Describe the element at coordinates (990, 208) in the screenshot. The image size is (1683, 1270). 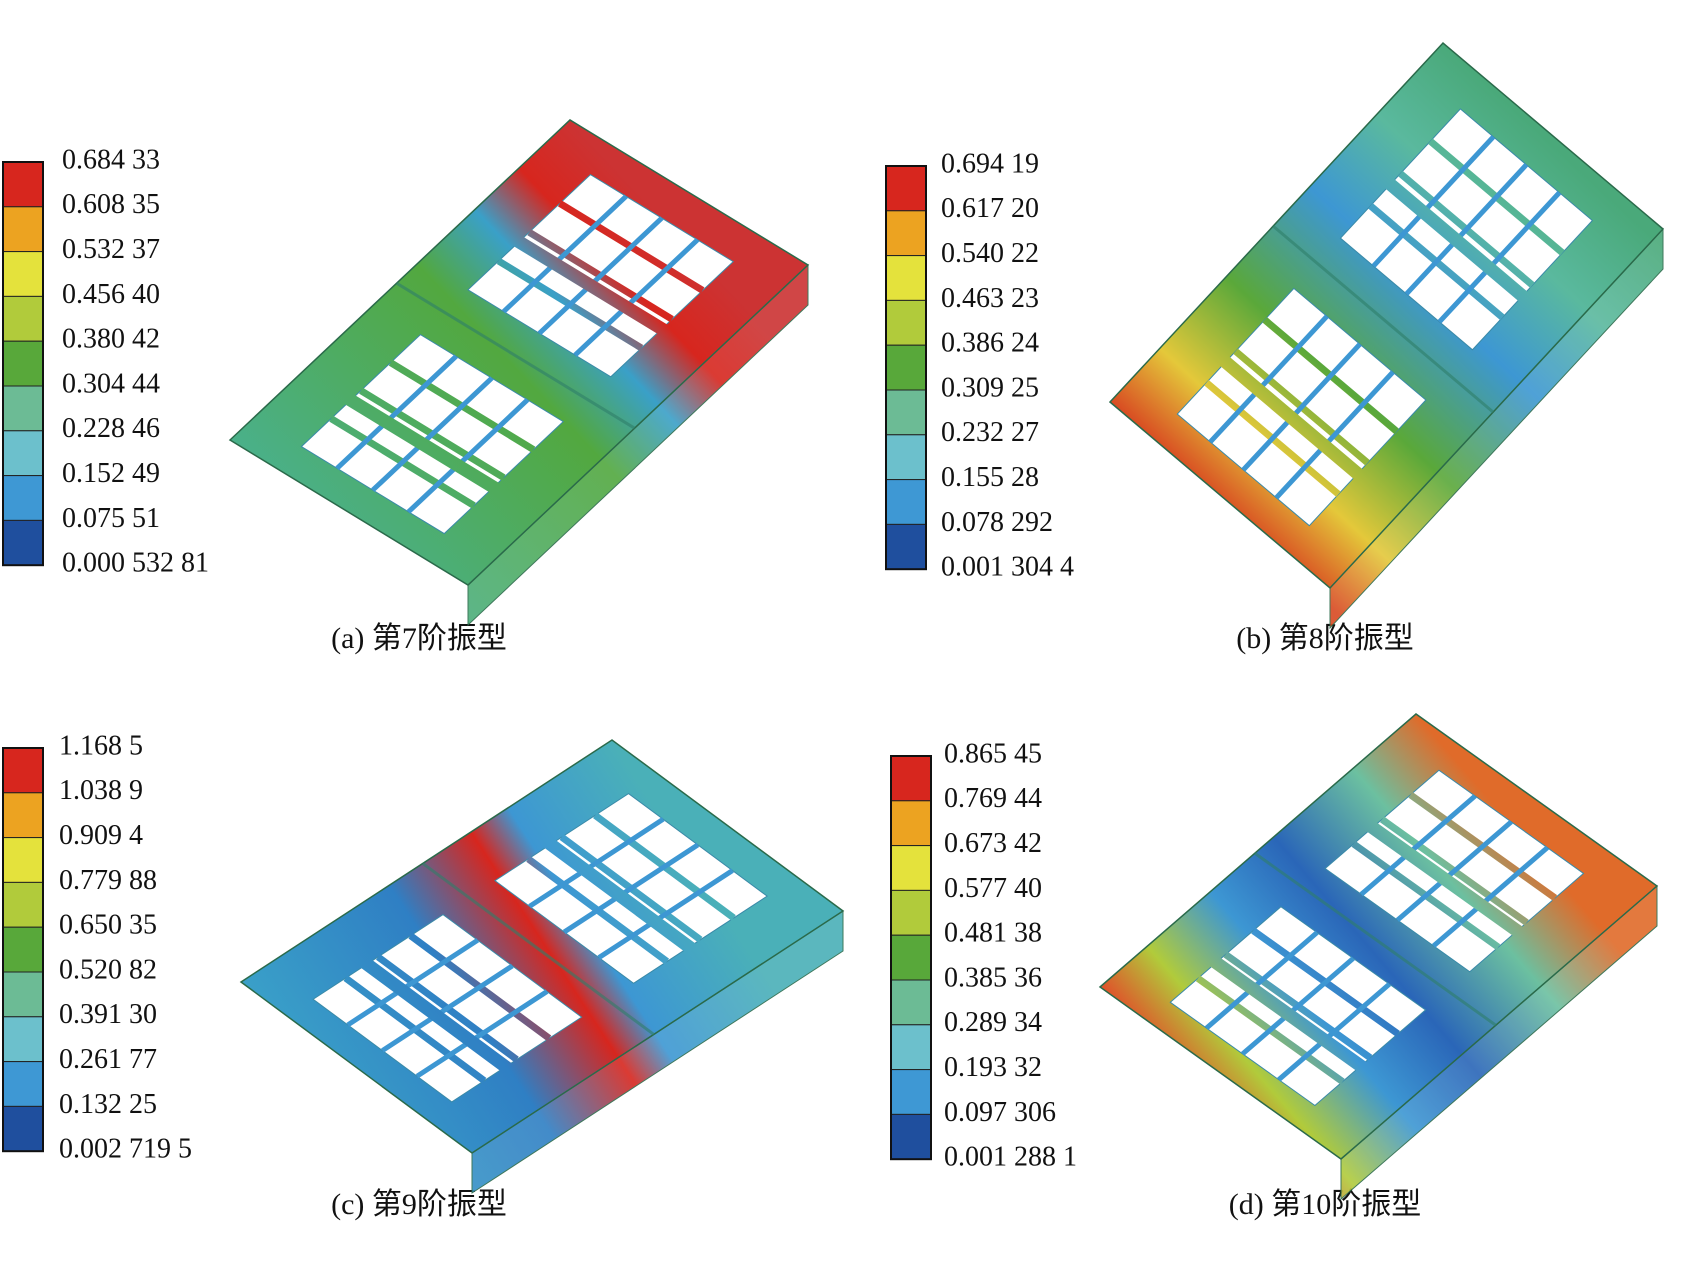
I see `legend-label: 0.617 20` at that location.